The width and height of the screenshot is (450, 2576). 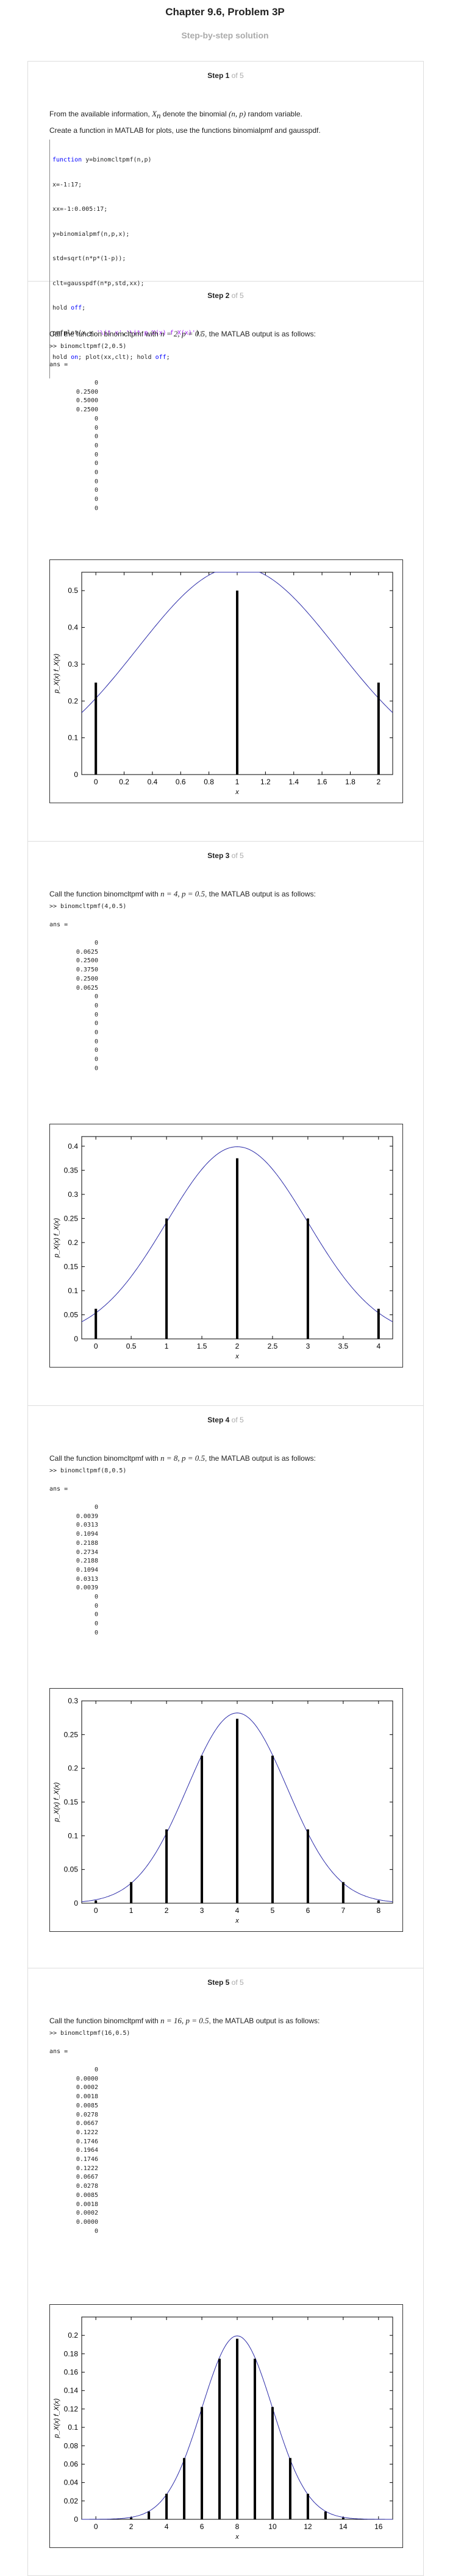 I want to click on code-line: xx=-1:0.005:17;, so click(x=80, y=209).